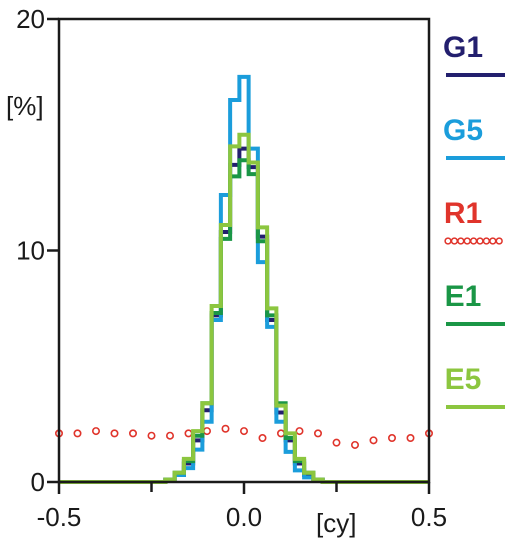 This screenshot has width=512, height=550. What do you see at coordinates (59, 517) in the screenshot?
I see `x-tick-label-0: -0.5` at bounding box center [59, 517].